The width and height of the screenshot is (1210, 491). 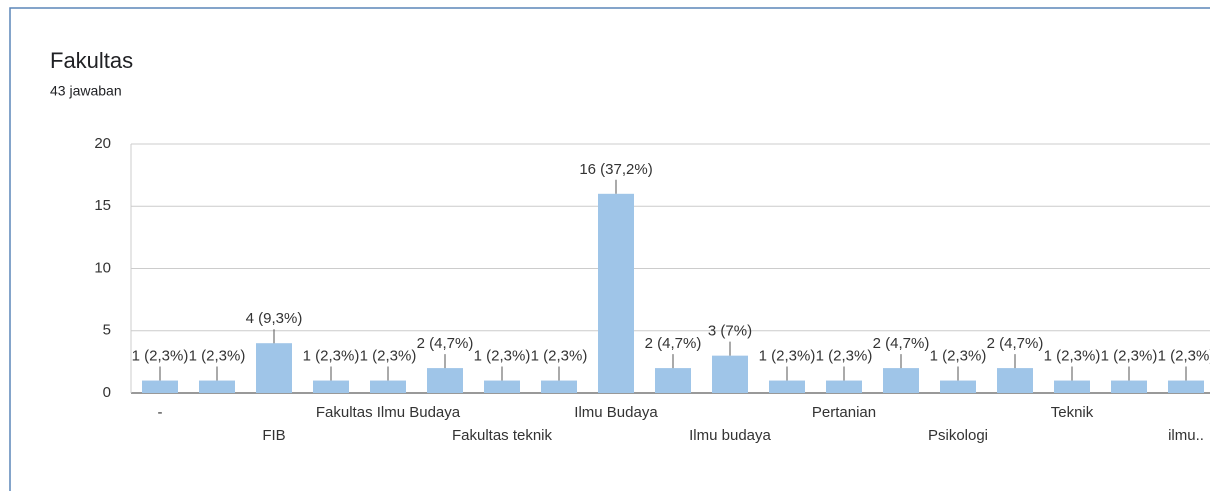 I want to click on x-tick-label: Fakultas Ilmu Budaya, so click(x=388, y=412).